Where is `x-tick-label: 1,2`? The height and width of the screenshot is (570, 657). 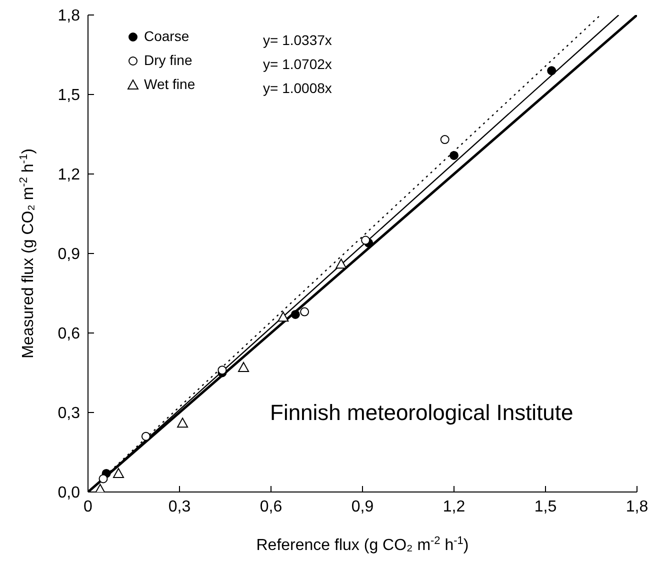 x-tick-label: 1,2 is located at coordinates (454, 507).